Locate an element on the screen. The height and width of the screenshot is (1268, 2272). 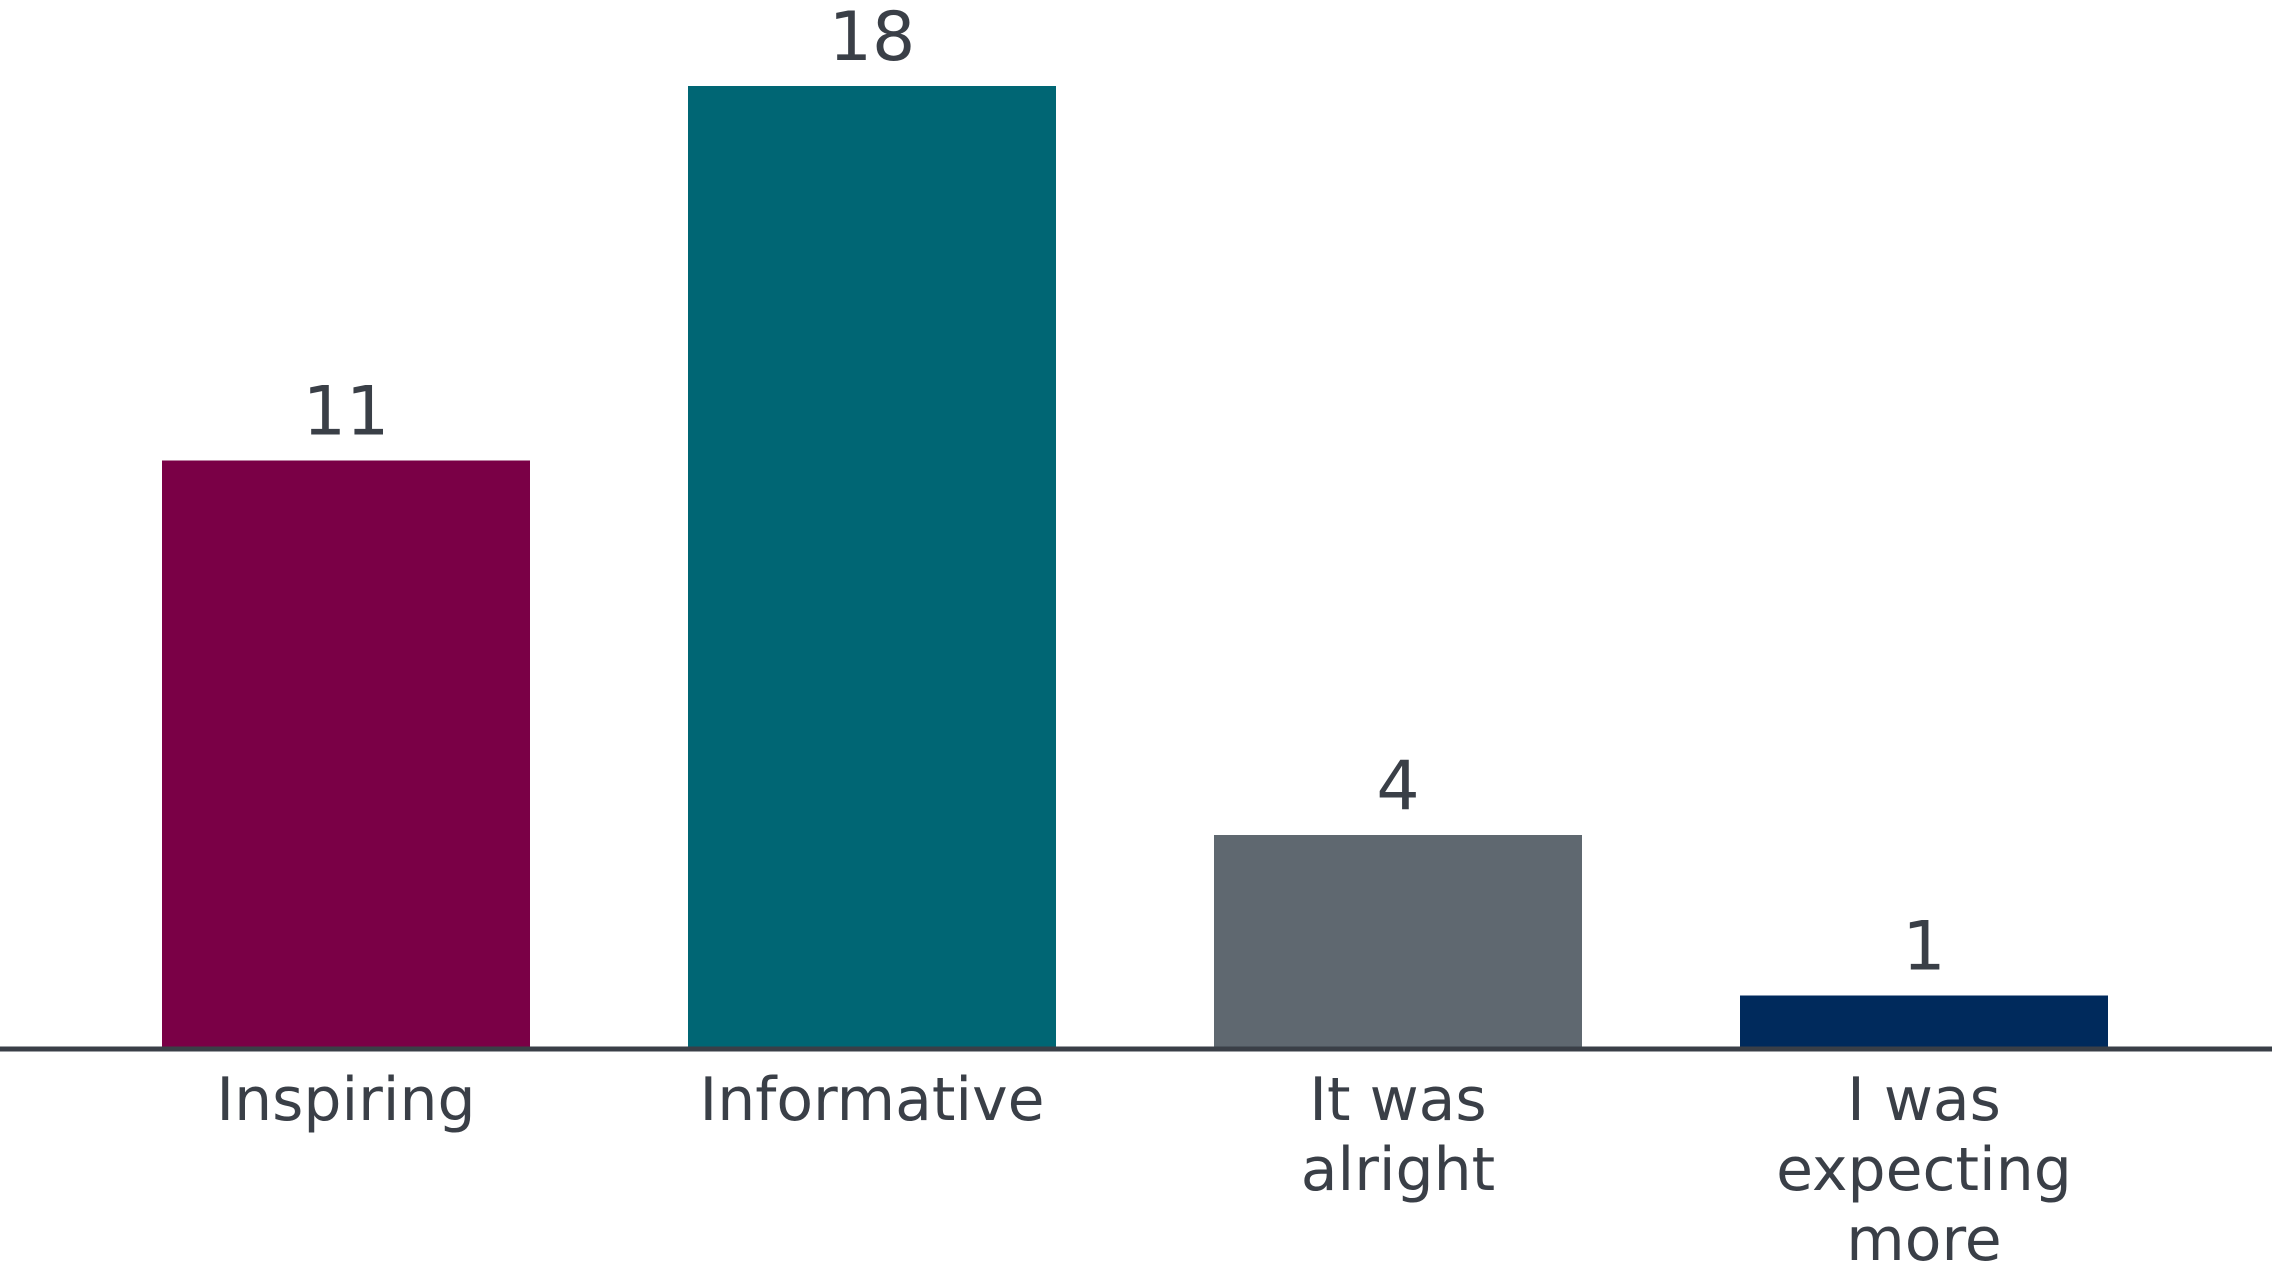
category-label-line: more is located at coordinates (1923, 1236).